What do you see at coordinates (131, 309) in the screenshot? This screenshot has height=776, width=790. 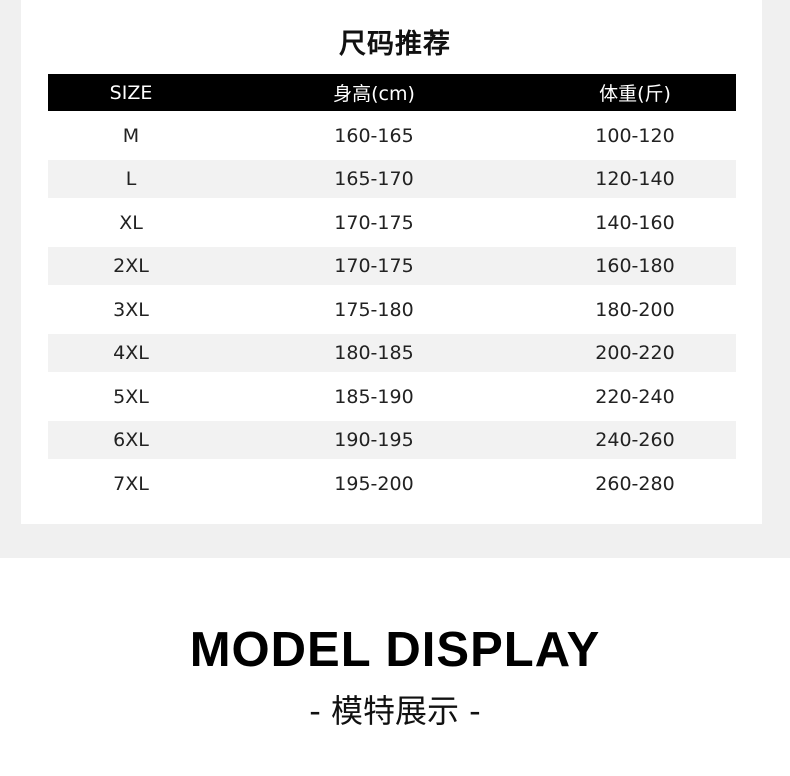 I see `size-cell: 3XL` at bounding box center [131, 309].